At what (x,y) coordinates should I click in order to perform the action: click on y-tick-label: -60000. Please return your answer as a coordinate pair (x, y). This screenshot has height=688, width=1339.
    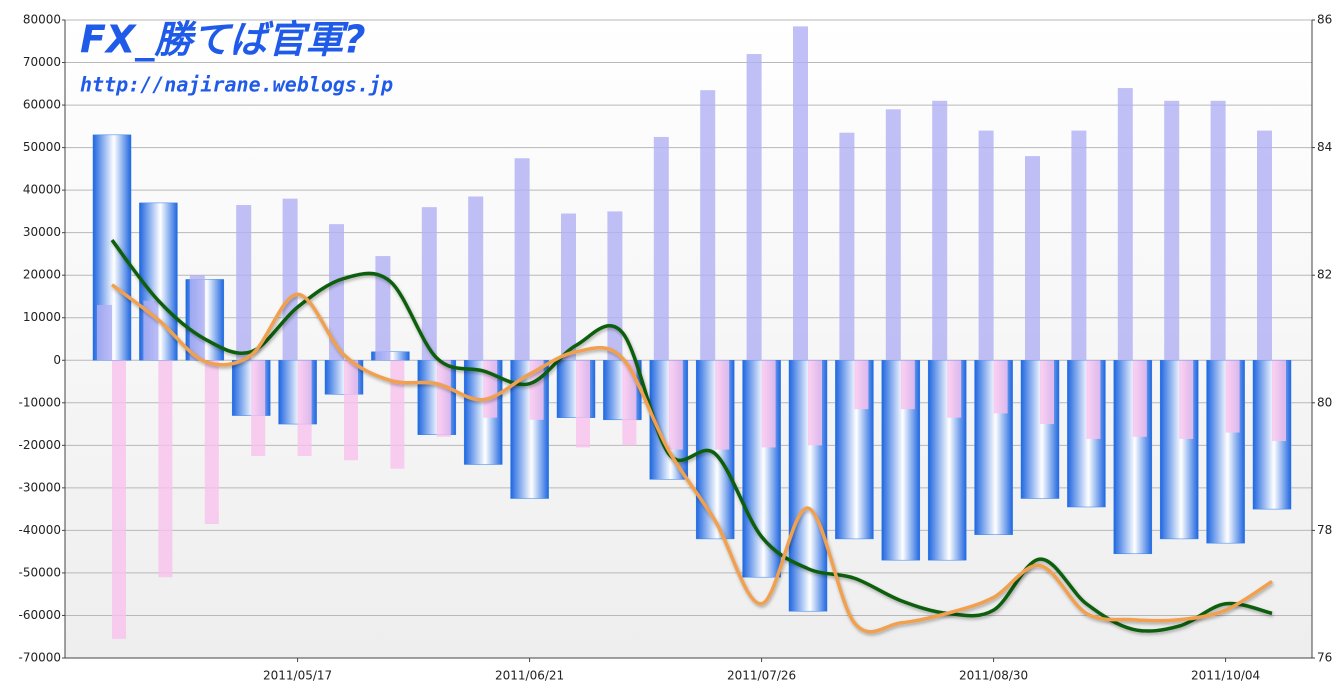
    Looking at the image, I should click on (39, 615).